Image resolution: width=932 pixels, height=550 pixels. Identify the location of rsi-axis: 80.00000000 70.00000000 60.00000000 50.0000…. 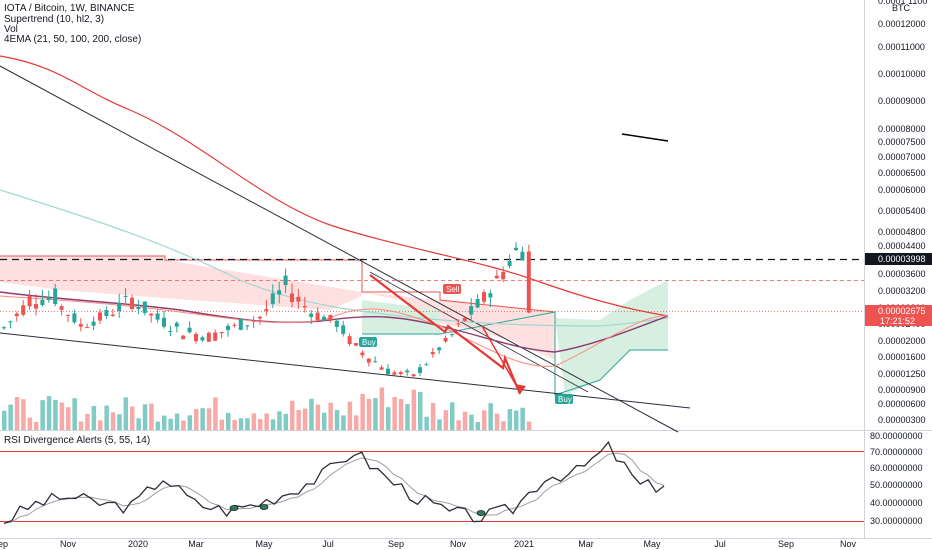
(896, 478).